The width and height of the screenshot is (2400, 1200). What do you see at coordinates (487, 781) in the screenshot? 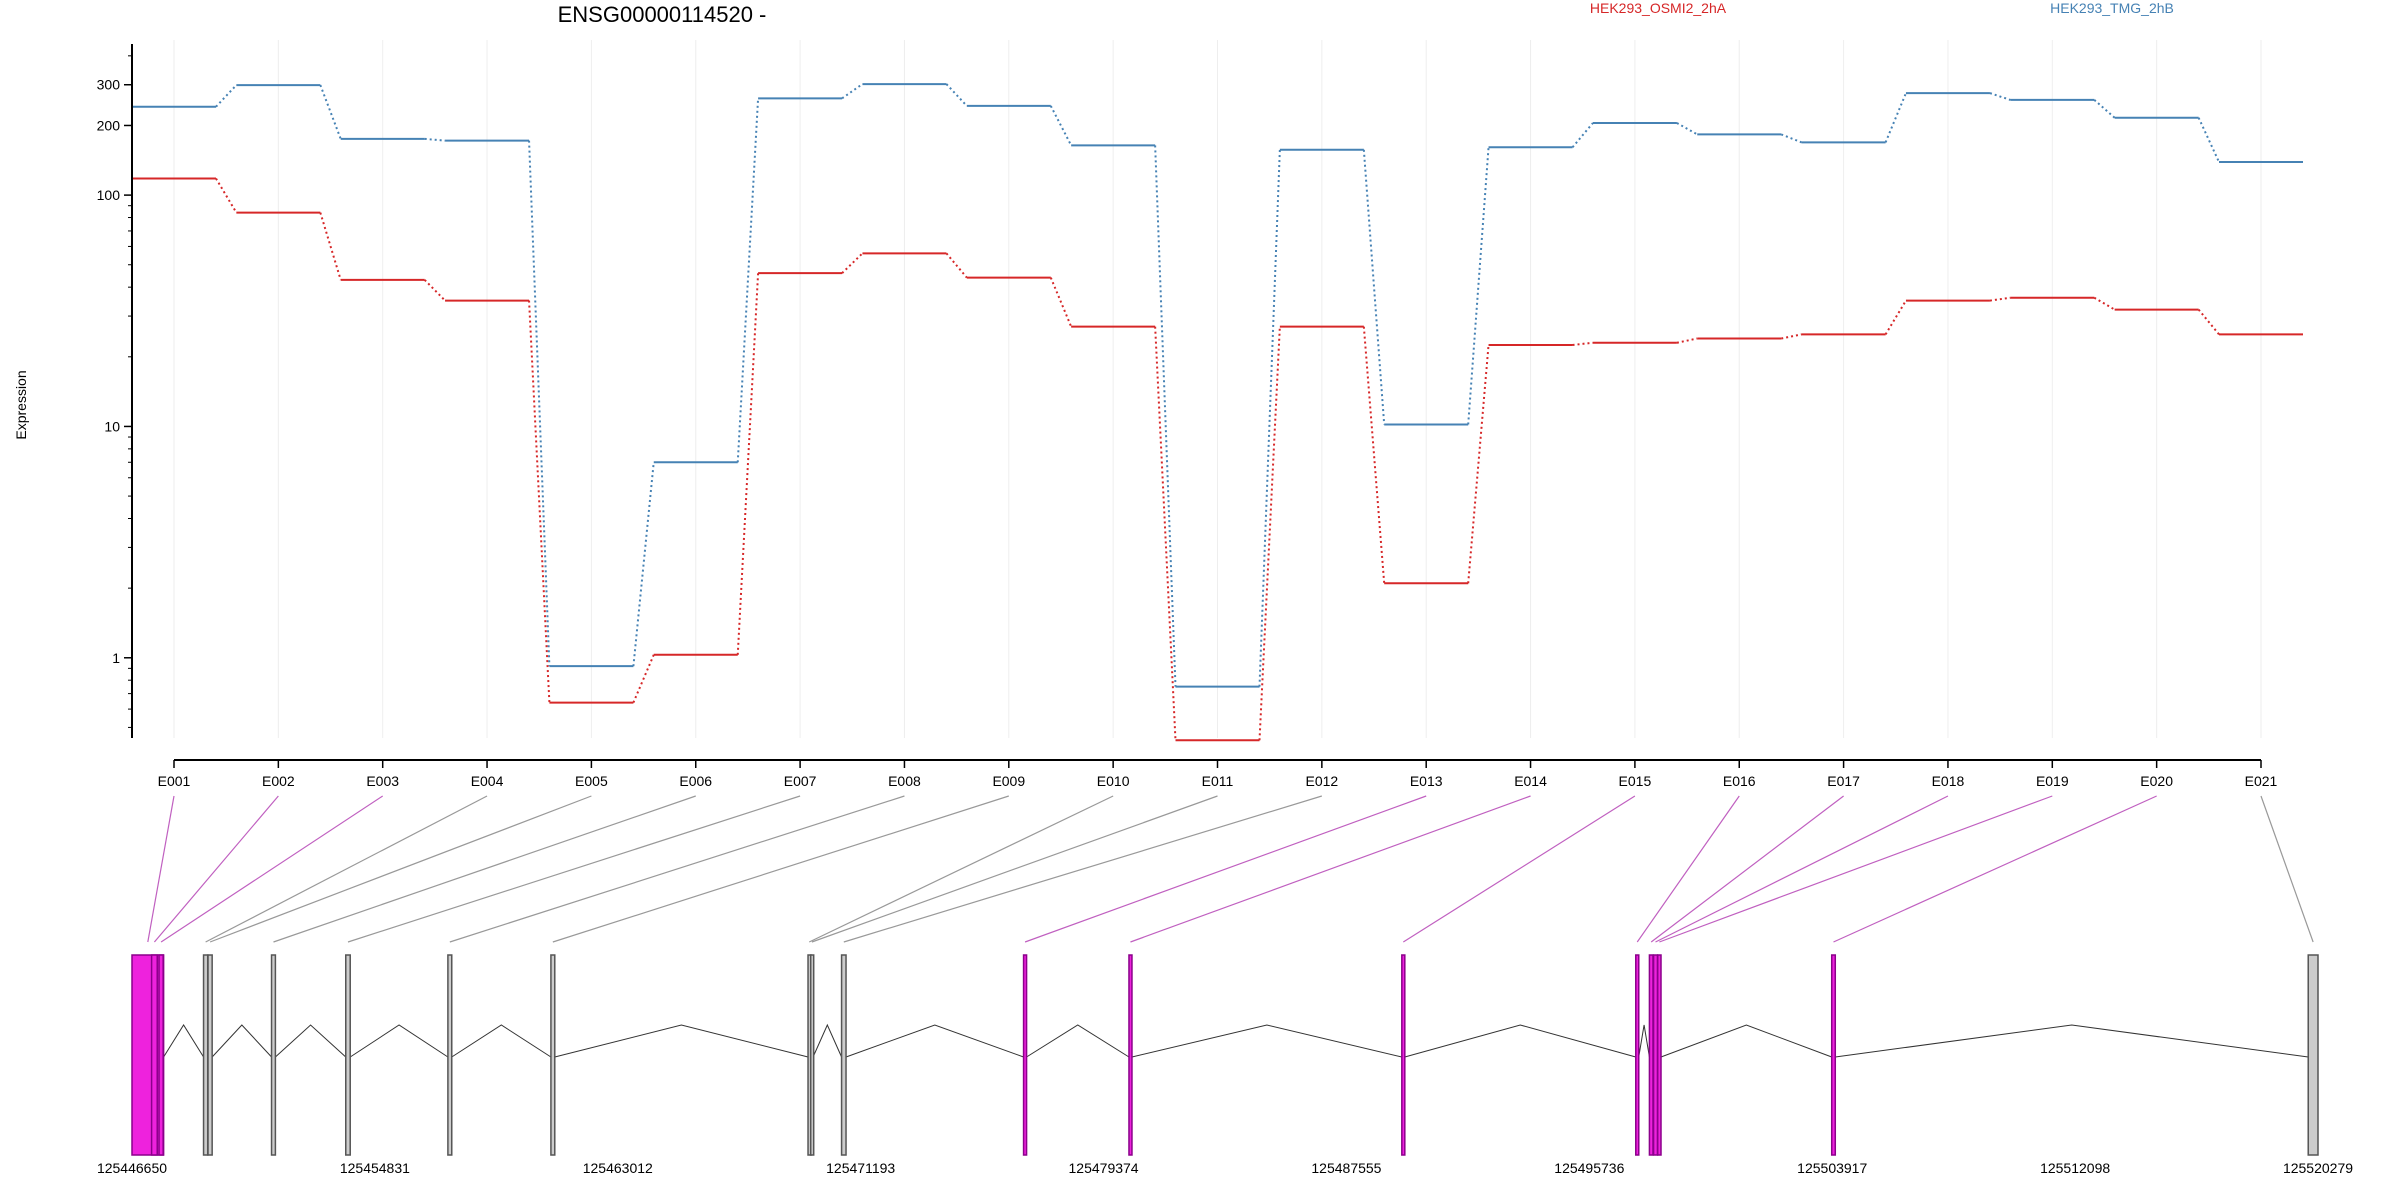
I see `x-tick-label: E004` at bounding box center [487, 781].